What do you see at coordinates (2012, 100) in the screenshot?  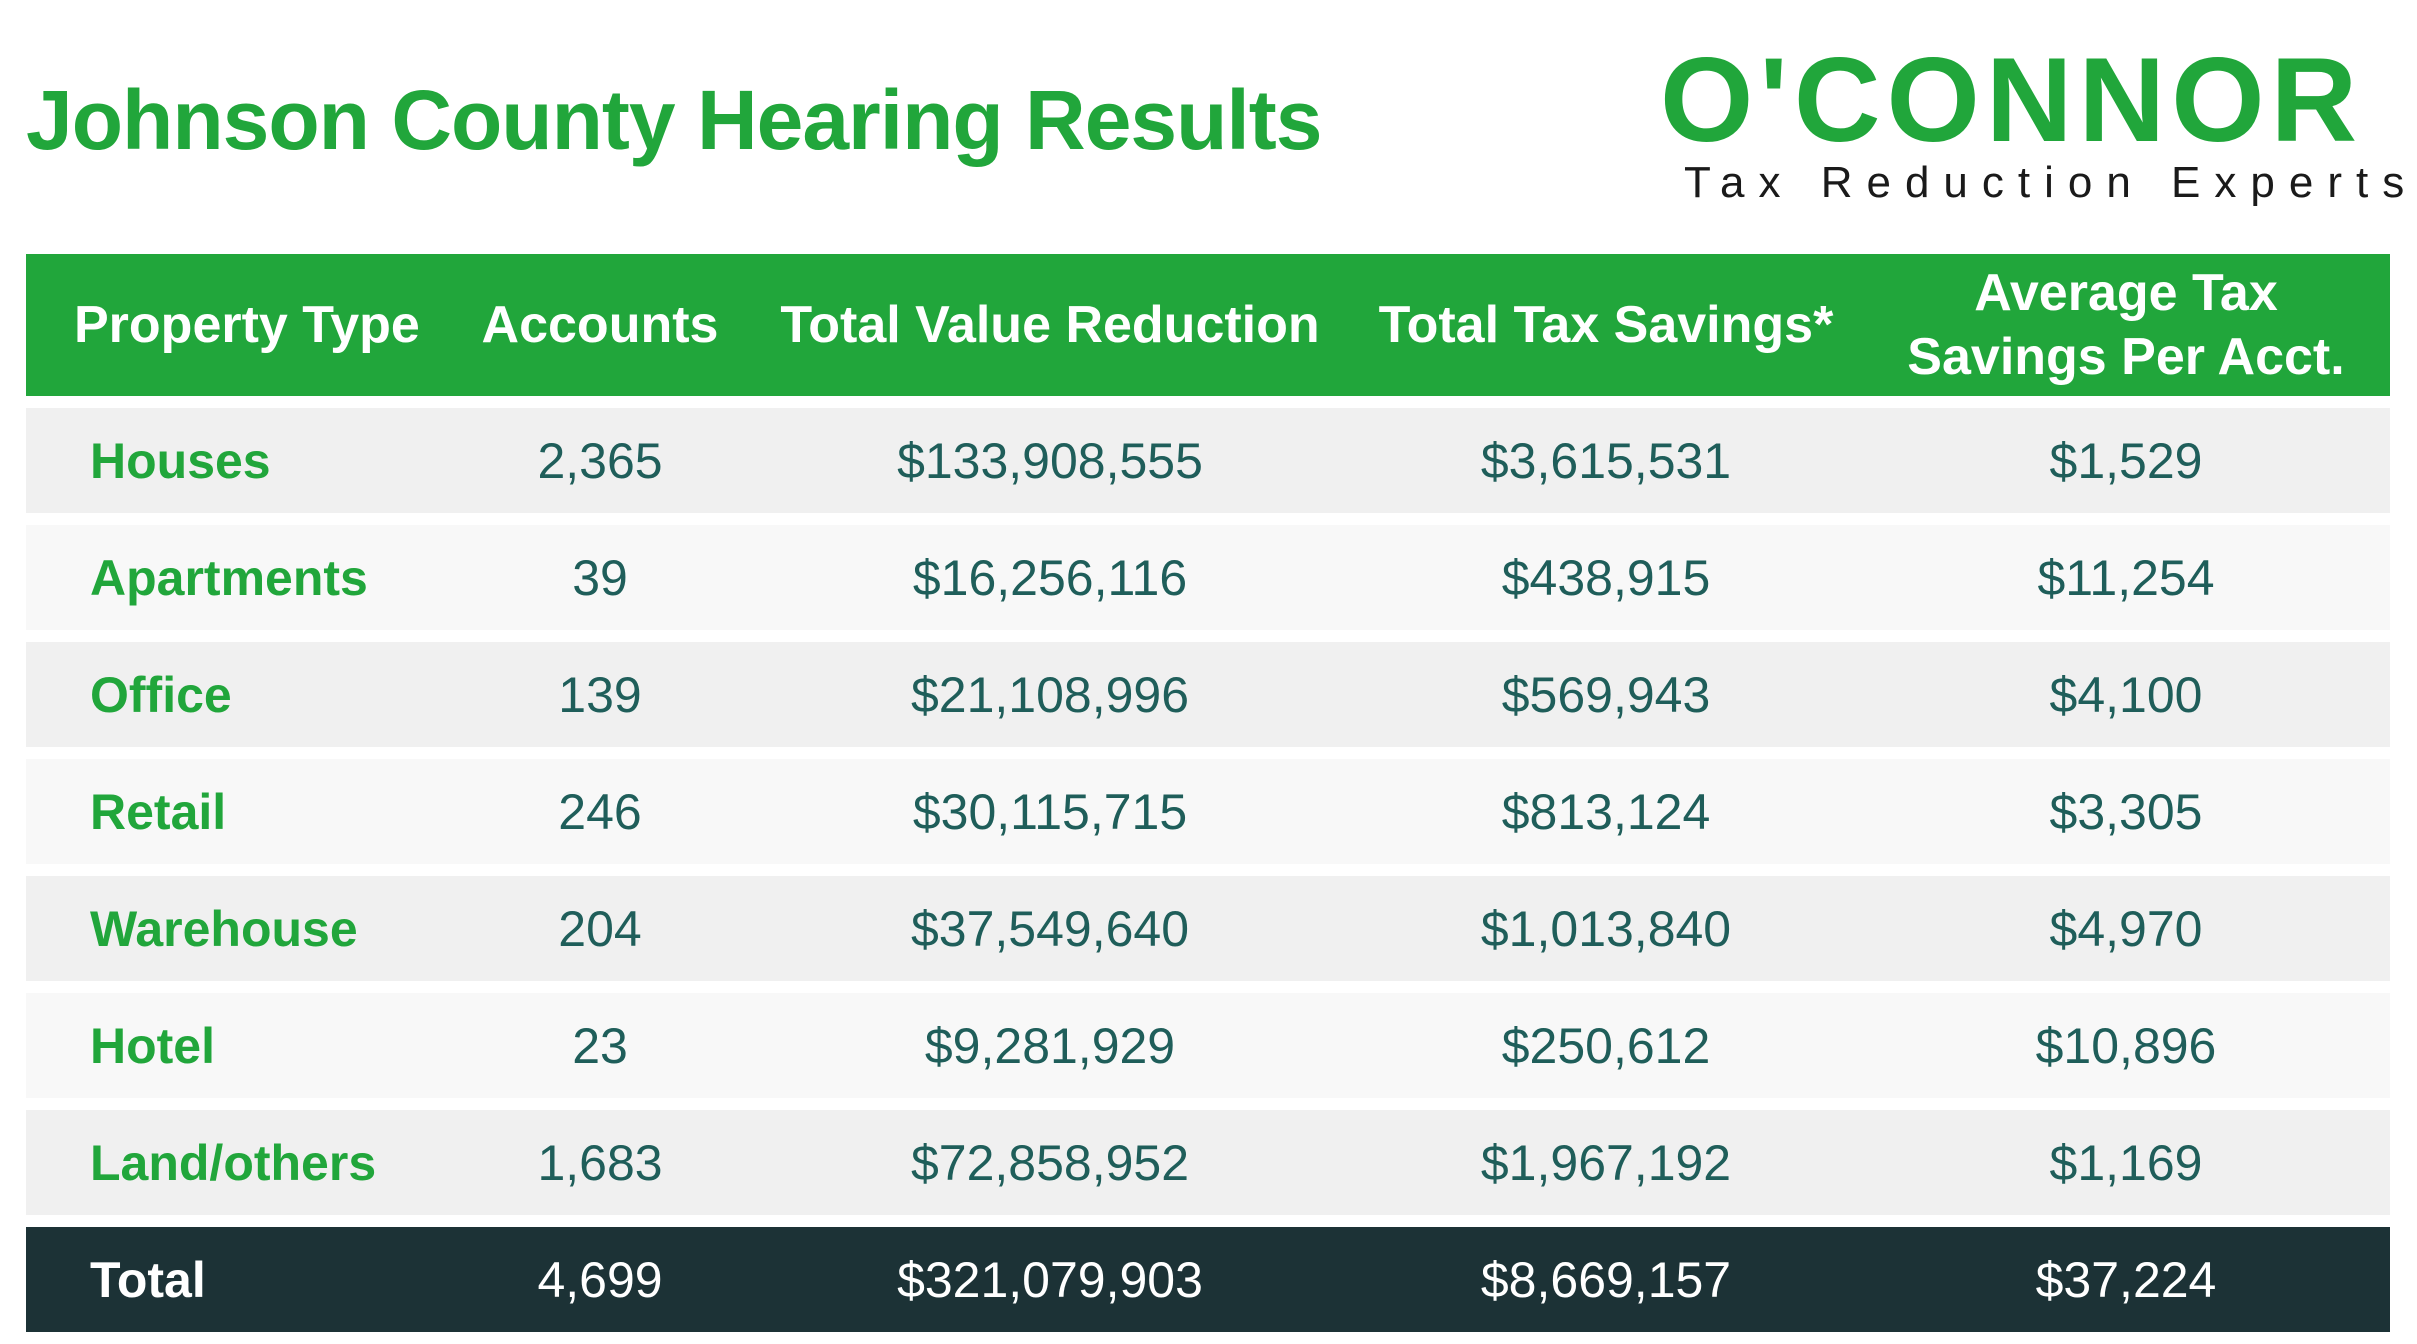 I see `logo-wordmark: O'CONNOR` at bounding box center [2012, 100].